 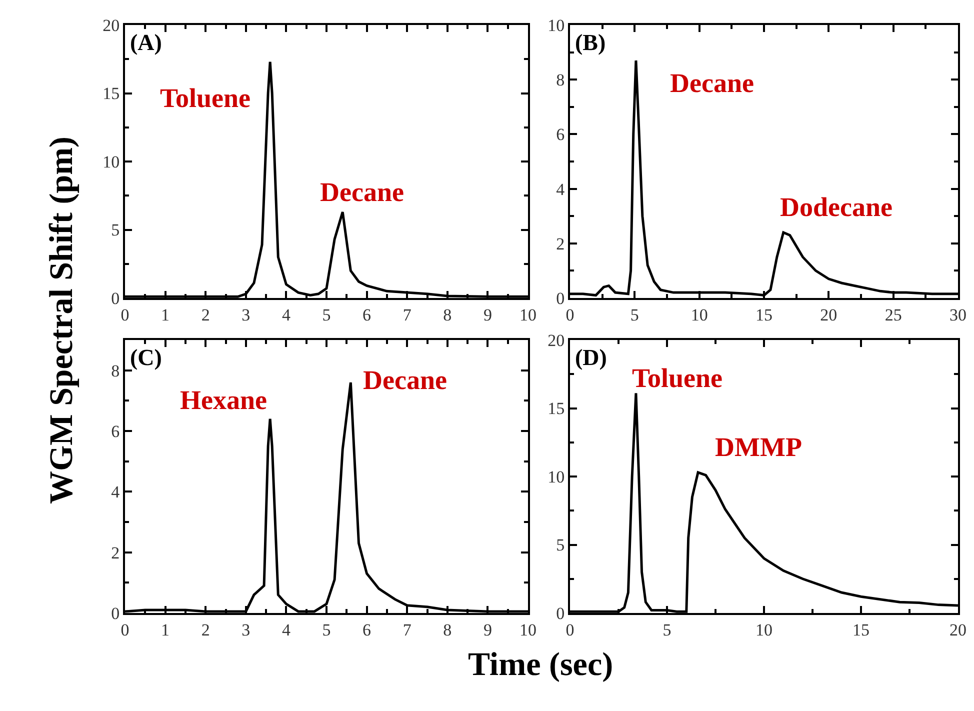 I want to click on x-tick-label: 30, so click(x=958, y=314).